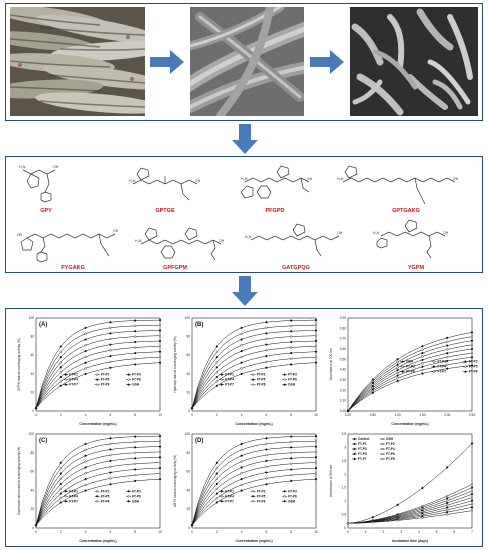 The height and width of the screenshot is (550, 488). I want to click on y-tick-label: 2, so click(345, 474).